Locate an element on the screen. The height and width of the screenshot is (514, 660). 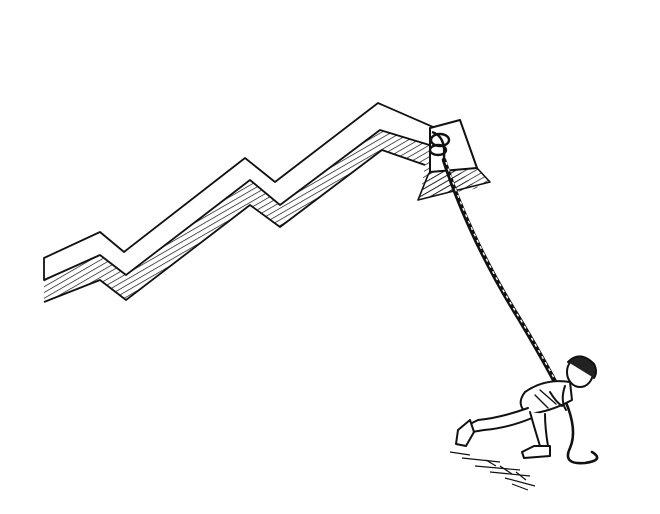
ground-shadow is located at coordinates (492, 471).